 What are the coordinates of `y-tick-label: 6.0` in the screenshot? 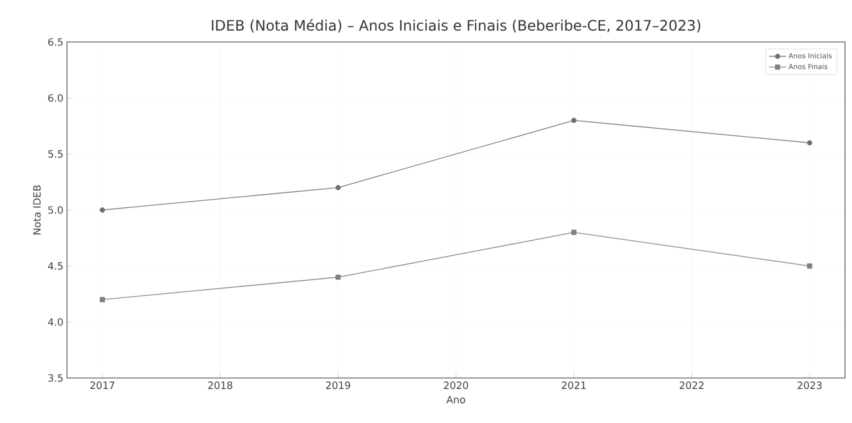 It's located at (55, 98).